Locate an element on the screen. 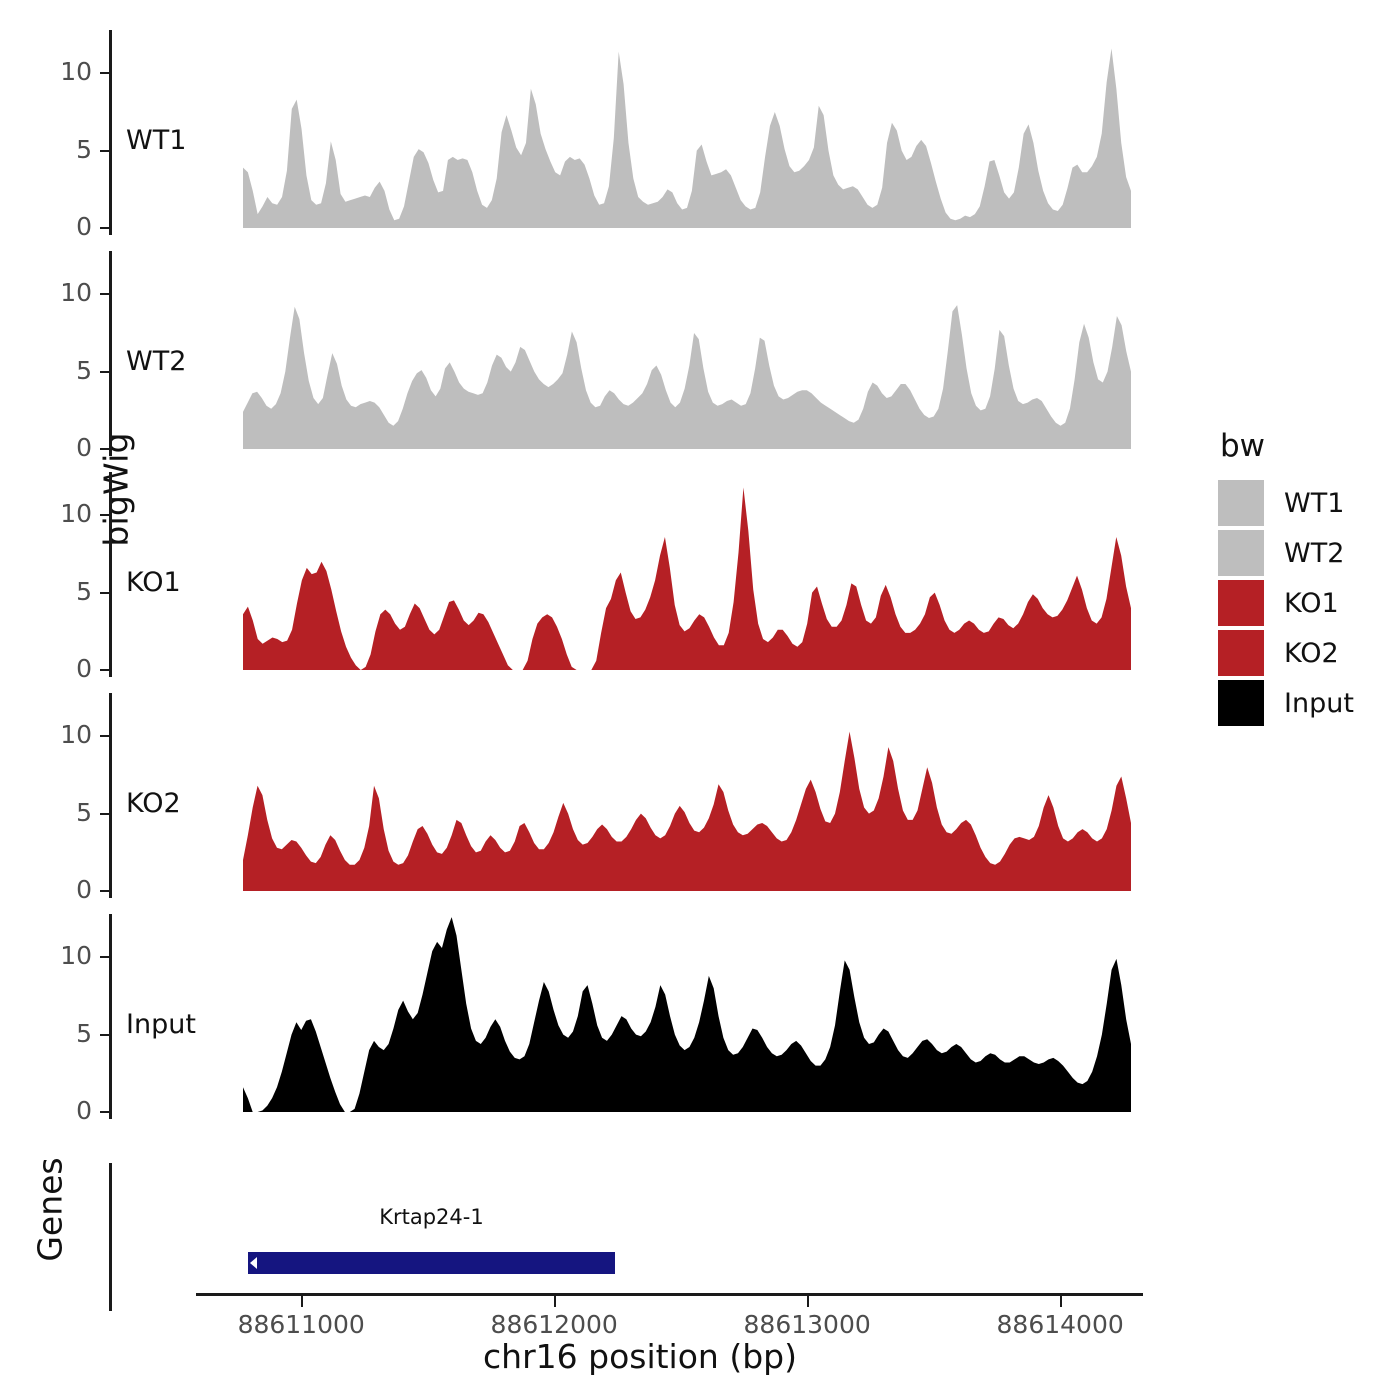  legend-item-wt2: WT2 is located at coordinates (1305, 553).